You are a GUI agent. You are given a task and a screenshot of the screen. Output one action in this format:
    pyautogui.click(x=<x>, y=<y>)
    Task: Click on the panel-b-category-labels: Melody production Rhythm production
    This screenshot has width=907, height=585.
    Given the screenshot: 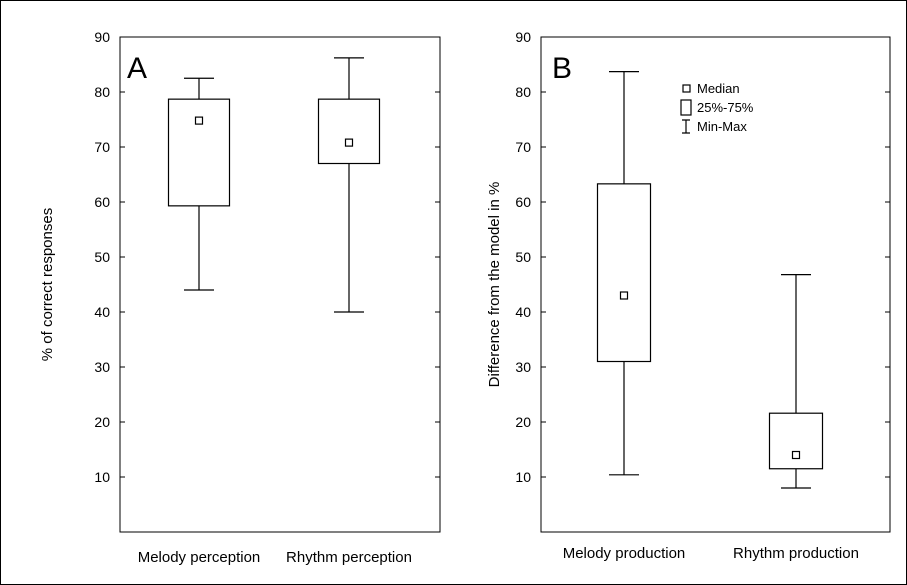 What is the action you would take?
    pyautogui.click(x=711, y=553)
    